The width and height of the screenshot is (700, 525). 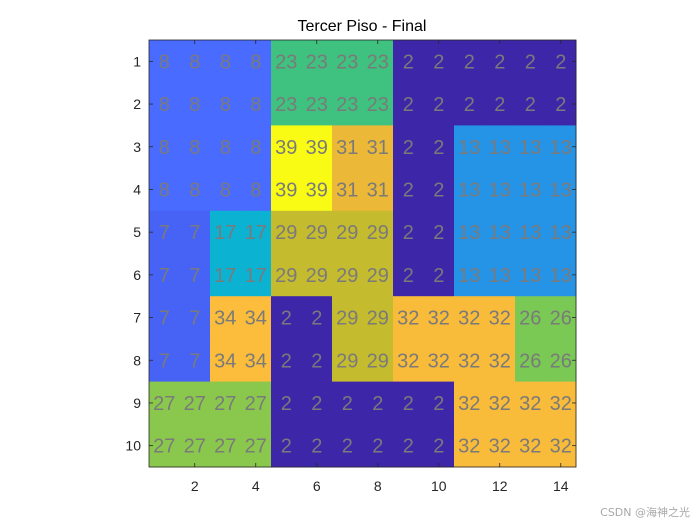 I want to click on cell-value-label: 23, so click(x=317, y=105).